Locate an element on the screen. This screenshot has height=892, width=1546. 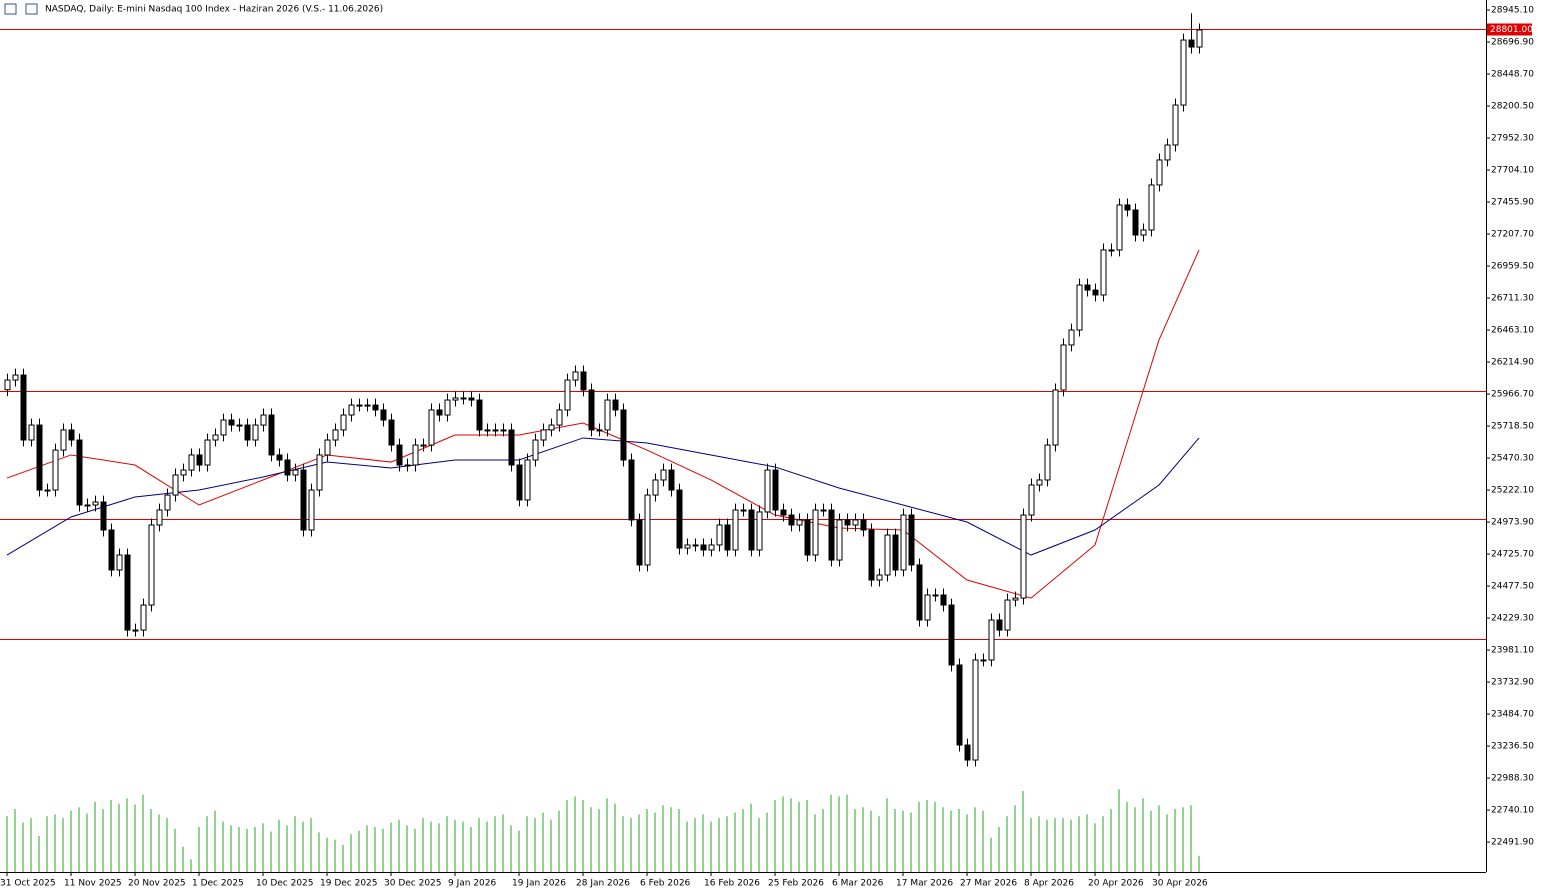
x-tick-label: 19 Jan 2026 is located at coordinates (539, 884).